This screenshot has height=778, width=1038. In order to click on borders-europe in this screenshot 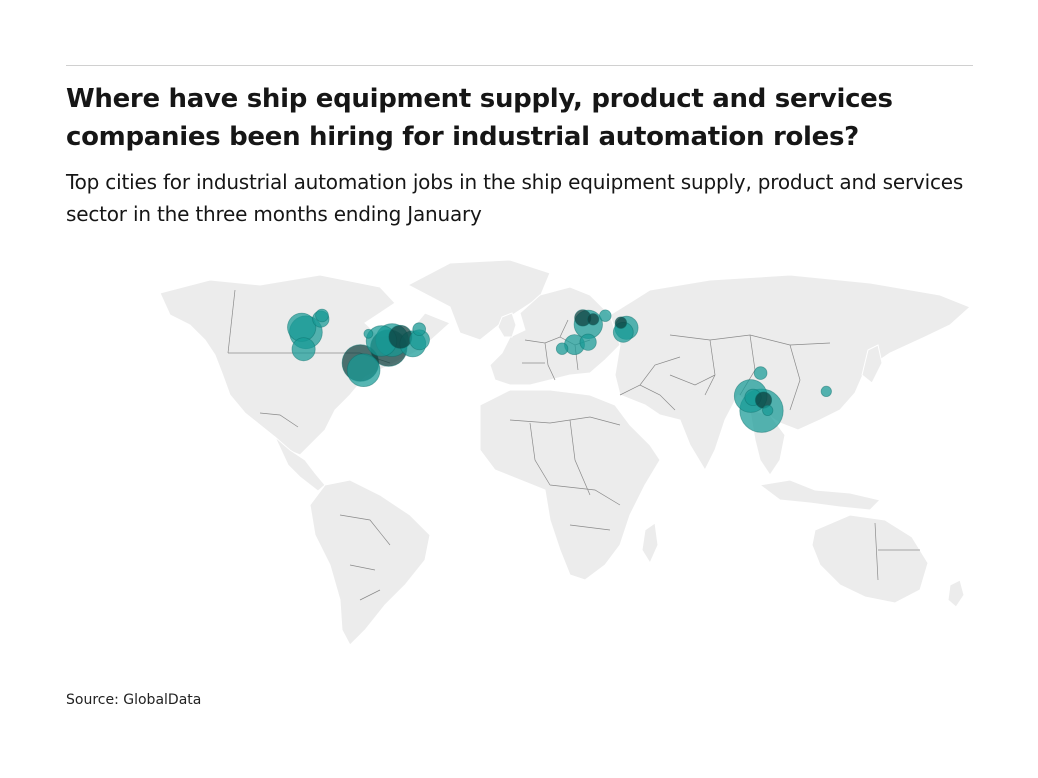, I will do `click(556, 350)`.